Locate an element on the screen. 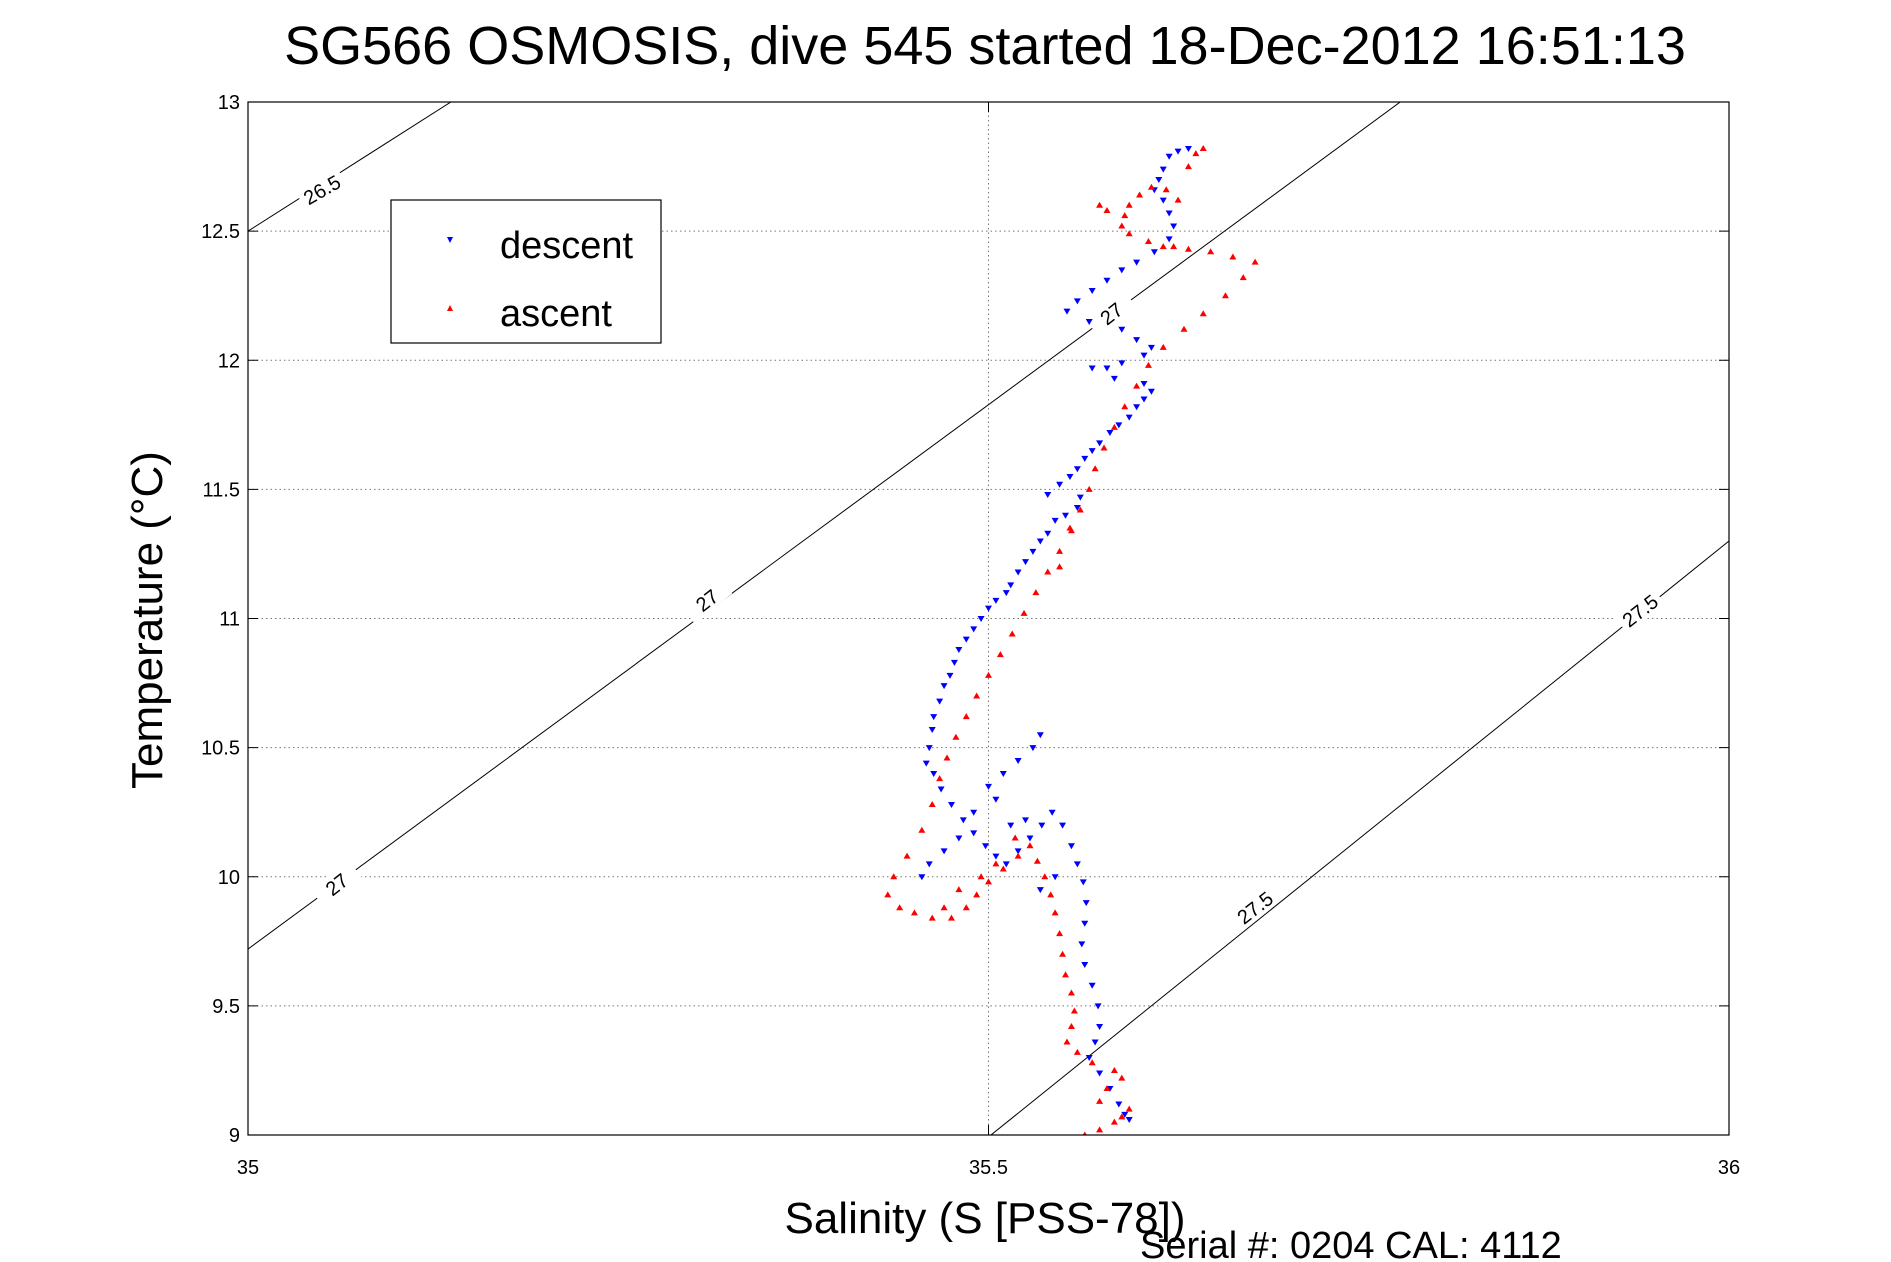 The image size is (1891, 1262). legend: descent ascent is located at coordinates (526, 271).